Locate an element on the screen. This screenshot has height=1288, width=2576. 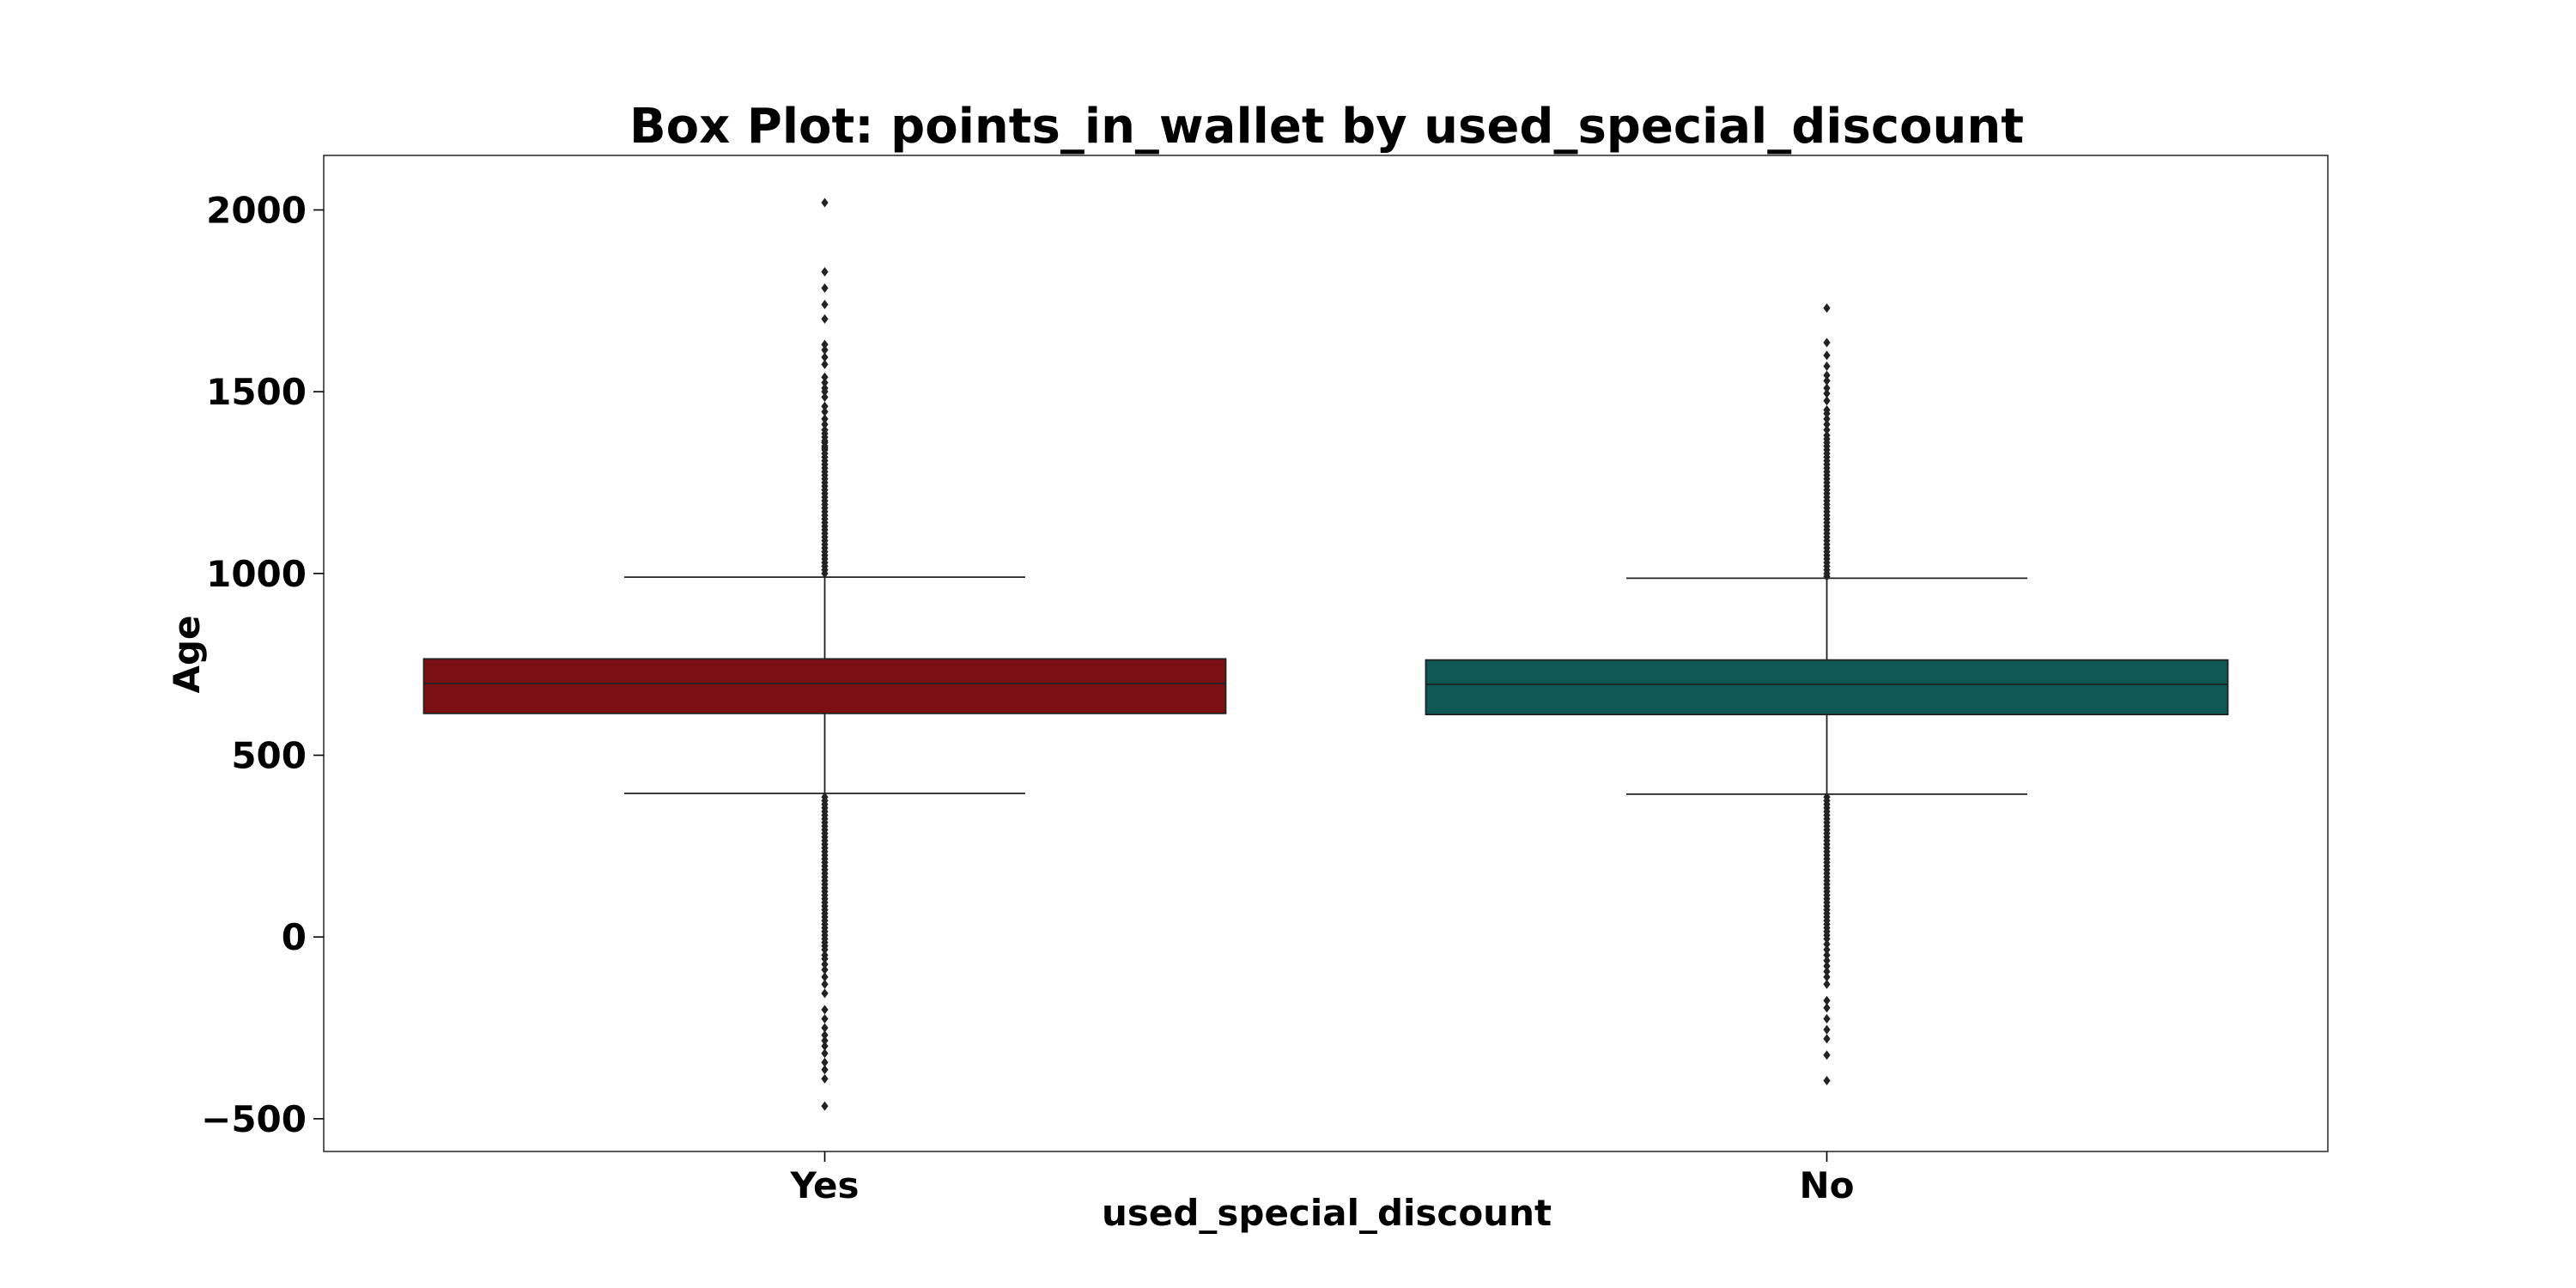
y-tick-label: 2000 is located at coordinates (257, 211).